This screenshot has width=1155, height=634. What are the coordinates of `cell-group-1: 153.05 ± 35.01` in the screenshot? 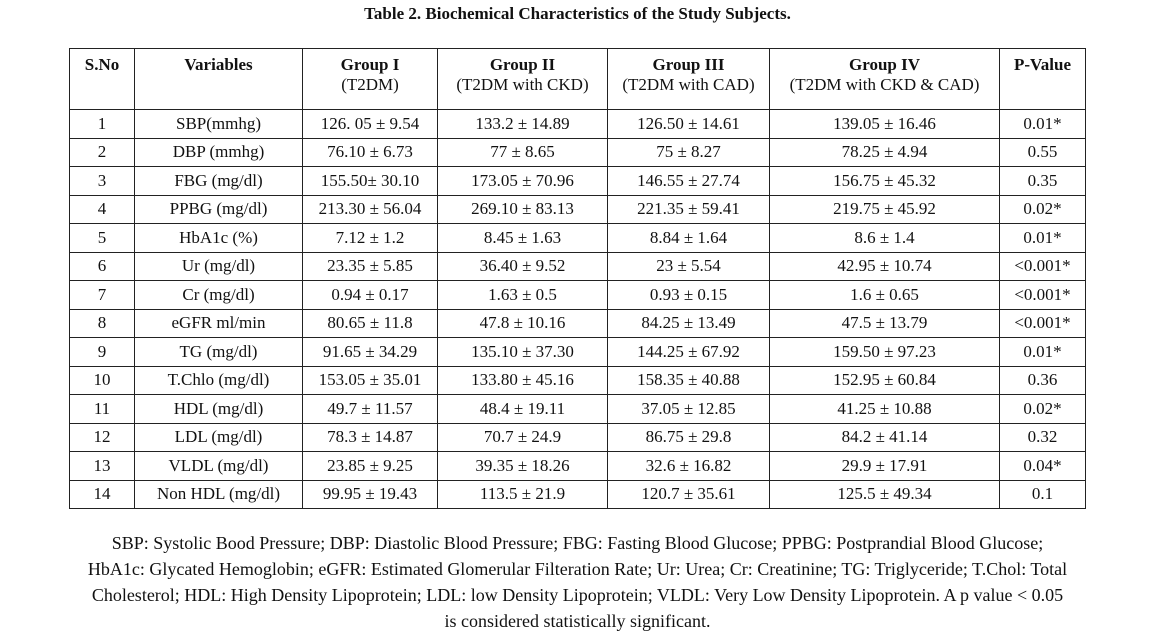 It's located at (370, 380).